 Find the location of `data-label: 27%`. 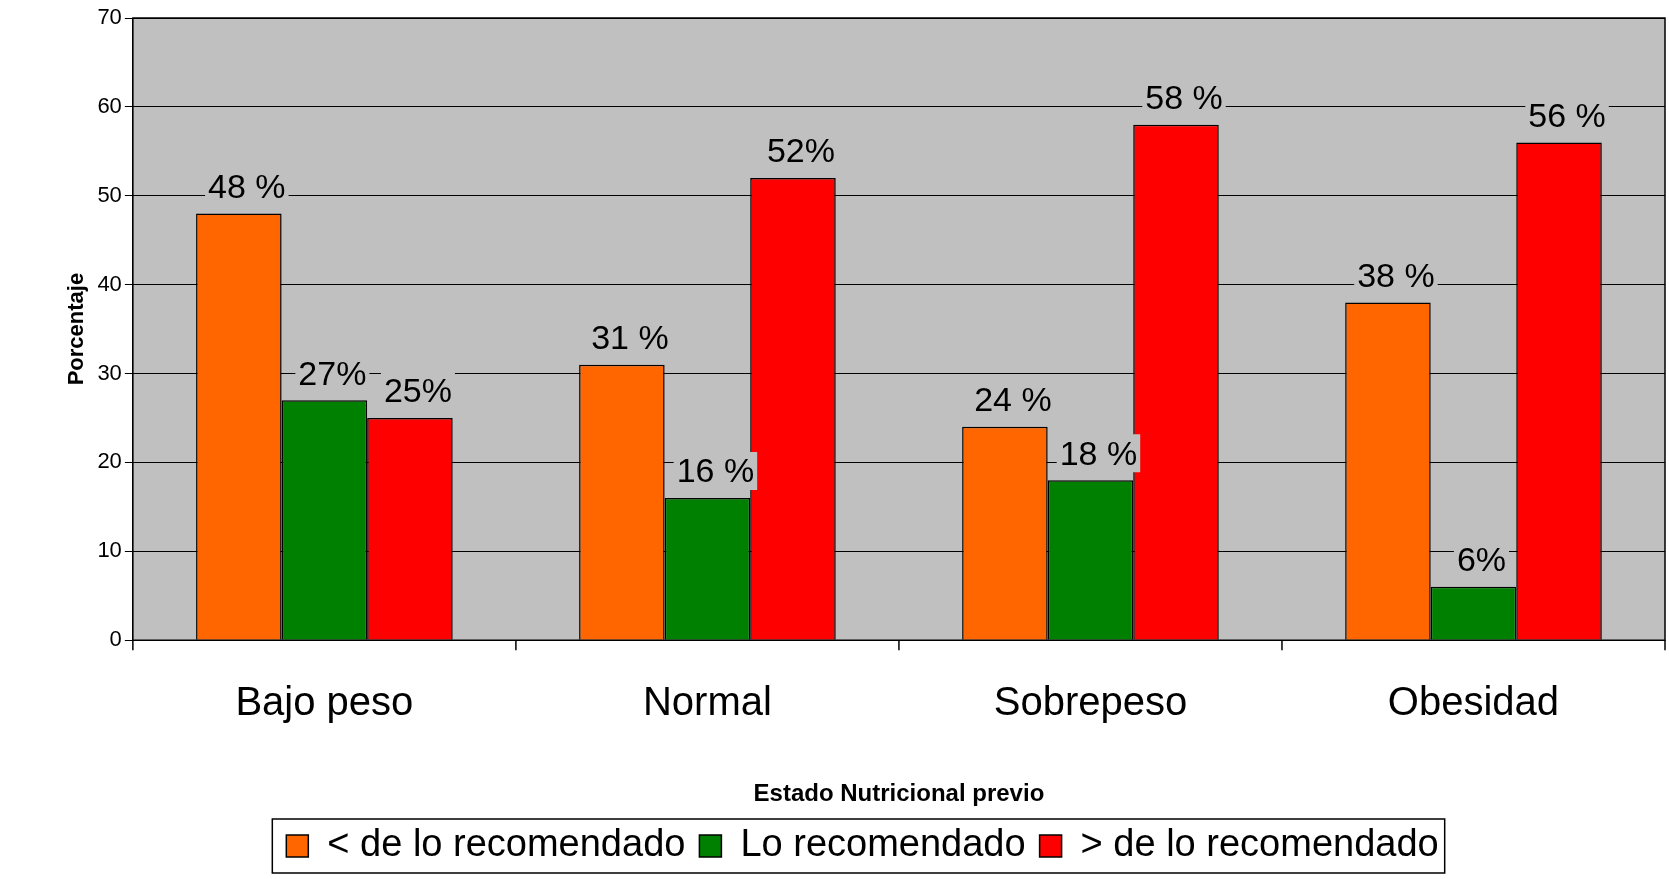

data-label: 27% is located at coordinates (332, 372).